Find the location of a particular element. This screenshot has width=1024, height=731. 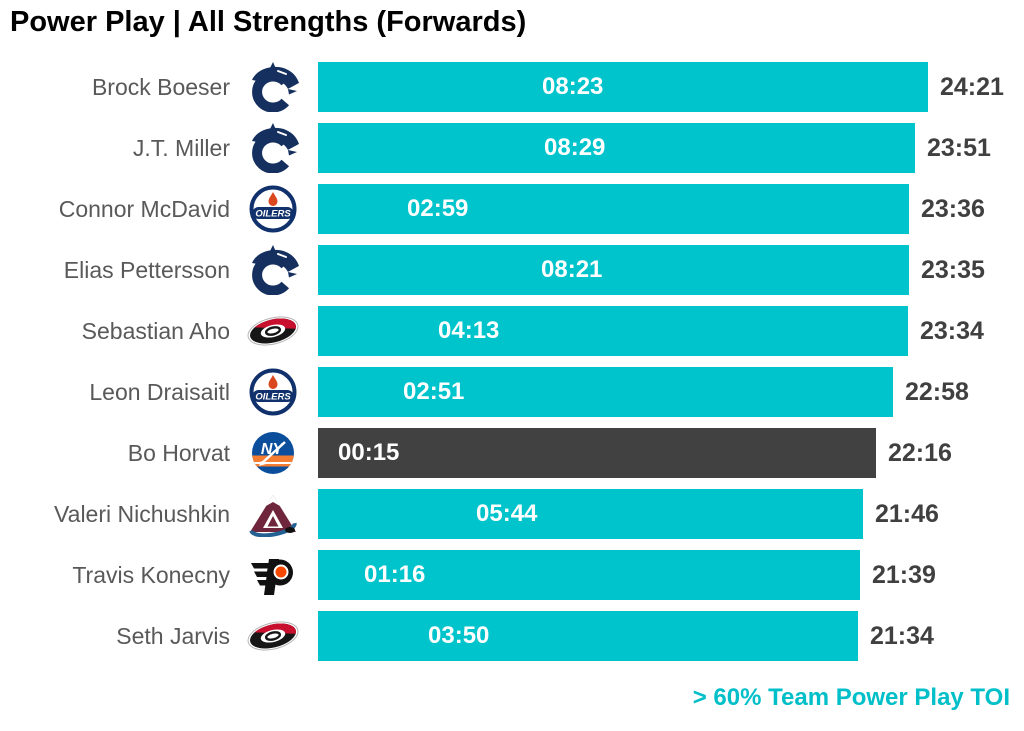

pp-toi-value: 02:59 is located at coordinates (438, 208).